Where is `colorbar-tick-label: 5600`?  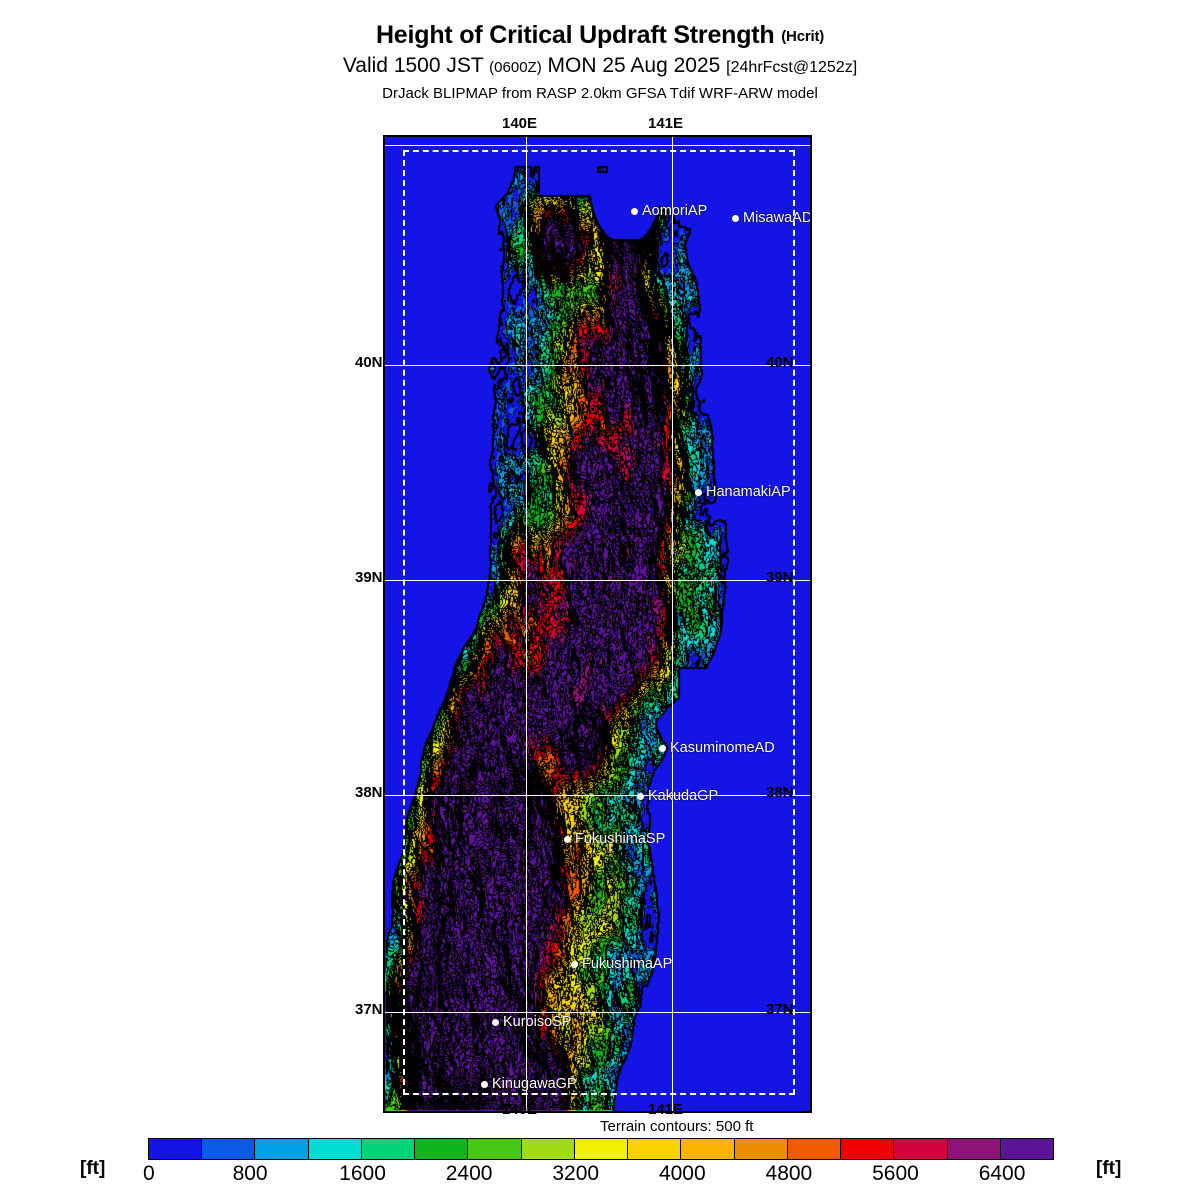 colorbar-tick-label: 5600 is located at coordinates (895, 1173).